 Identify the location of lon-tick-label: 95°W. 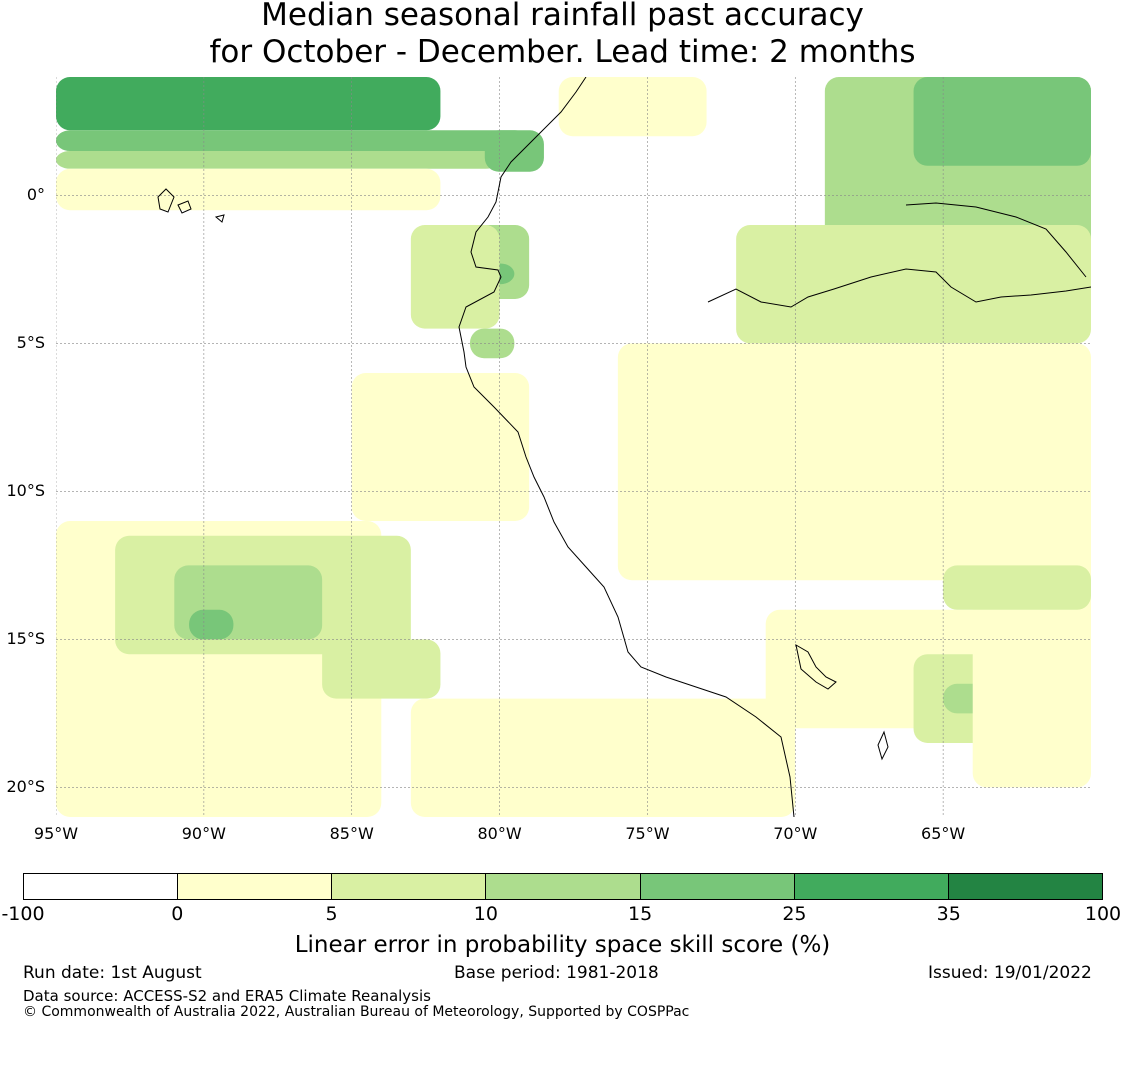
(56, 833).